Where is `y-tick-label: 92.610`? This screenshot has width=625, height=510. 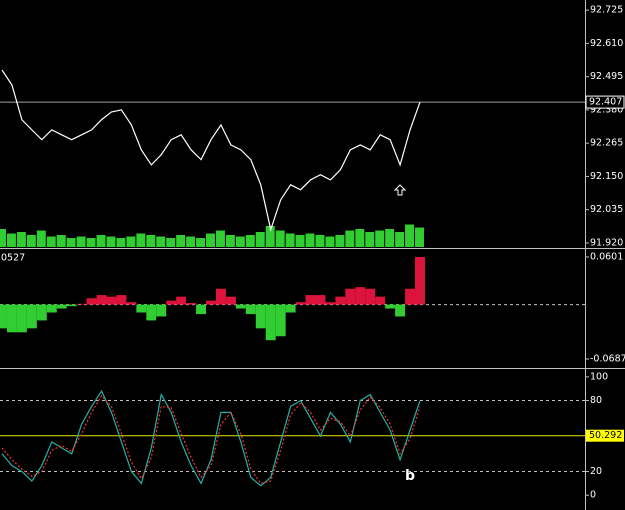
y-tick-label: 92.610 is located at coordinates (606, 43).